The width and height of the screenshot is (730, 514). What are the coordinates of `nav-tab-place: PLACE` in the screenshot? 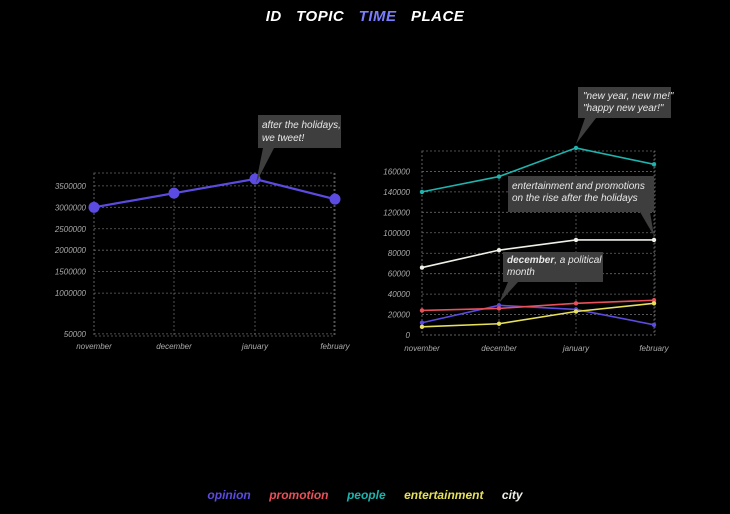 It's located at (437, 16).